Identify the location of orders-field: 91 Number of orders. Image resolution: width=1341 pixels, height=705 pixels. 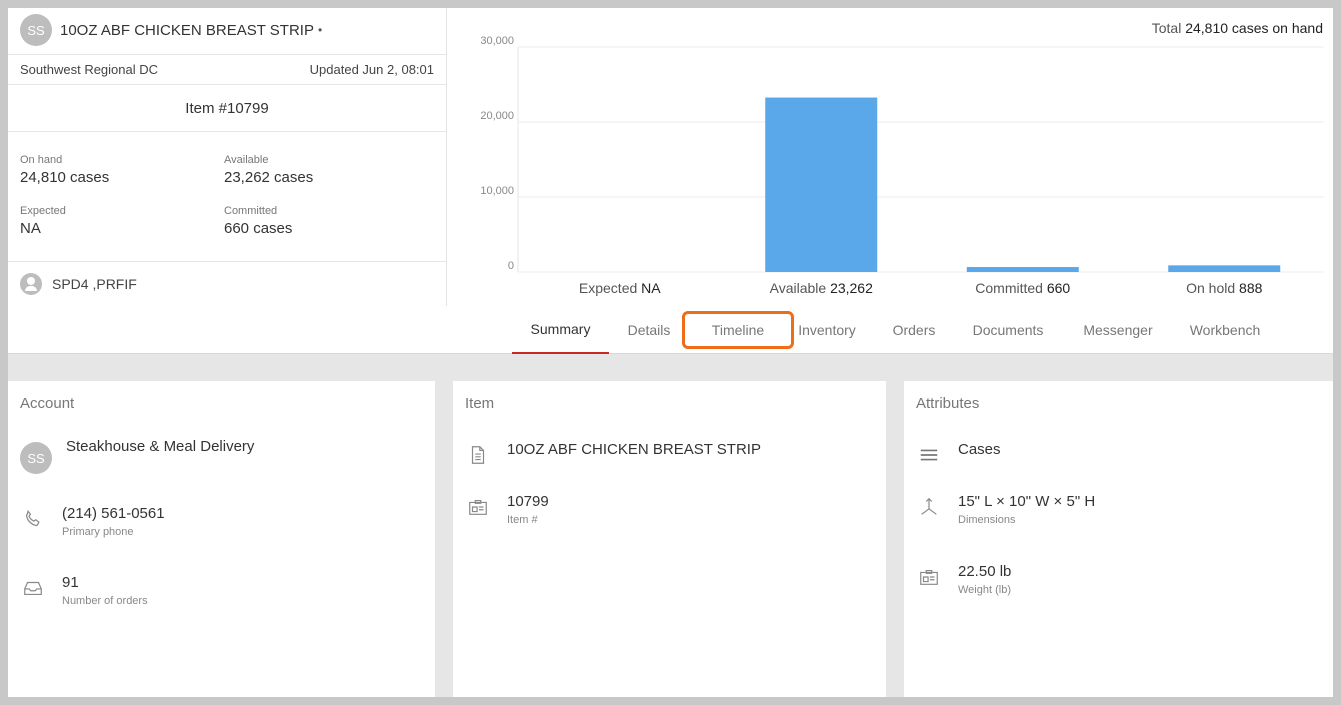
(84, 590).